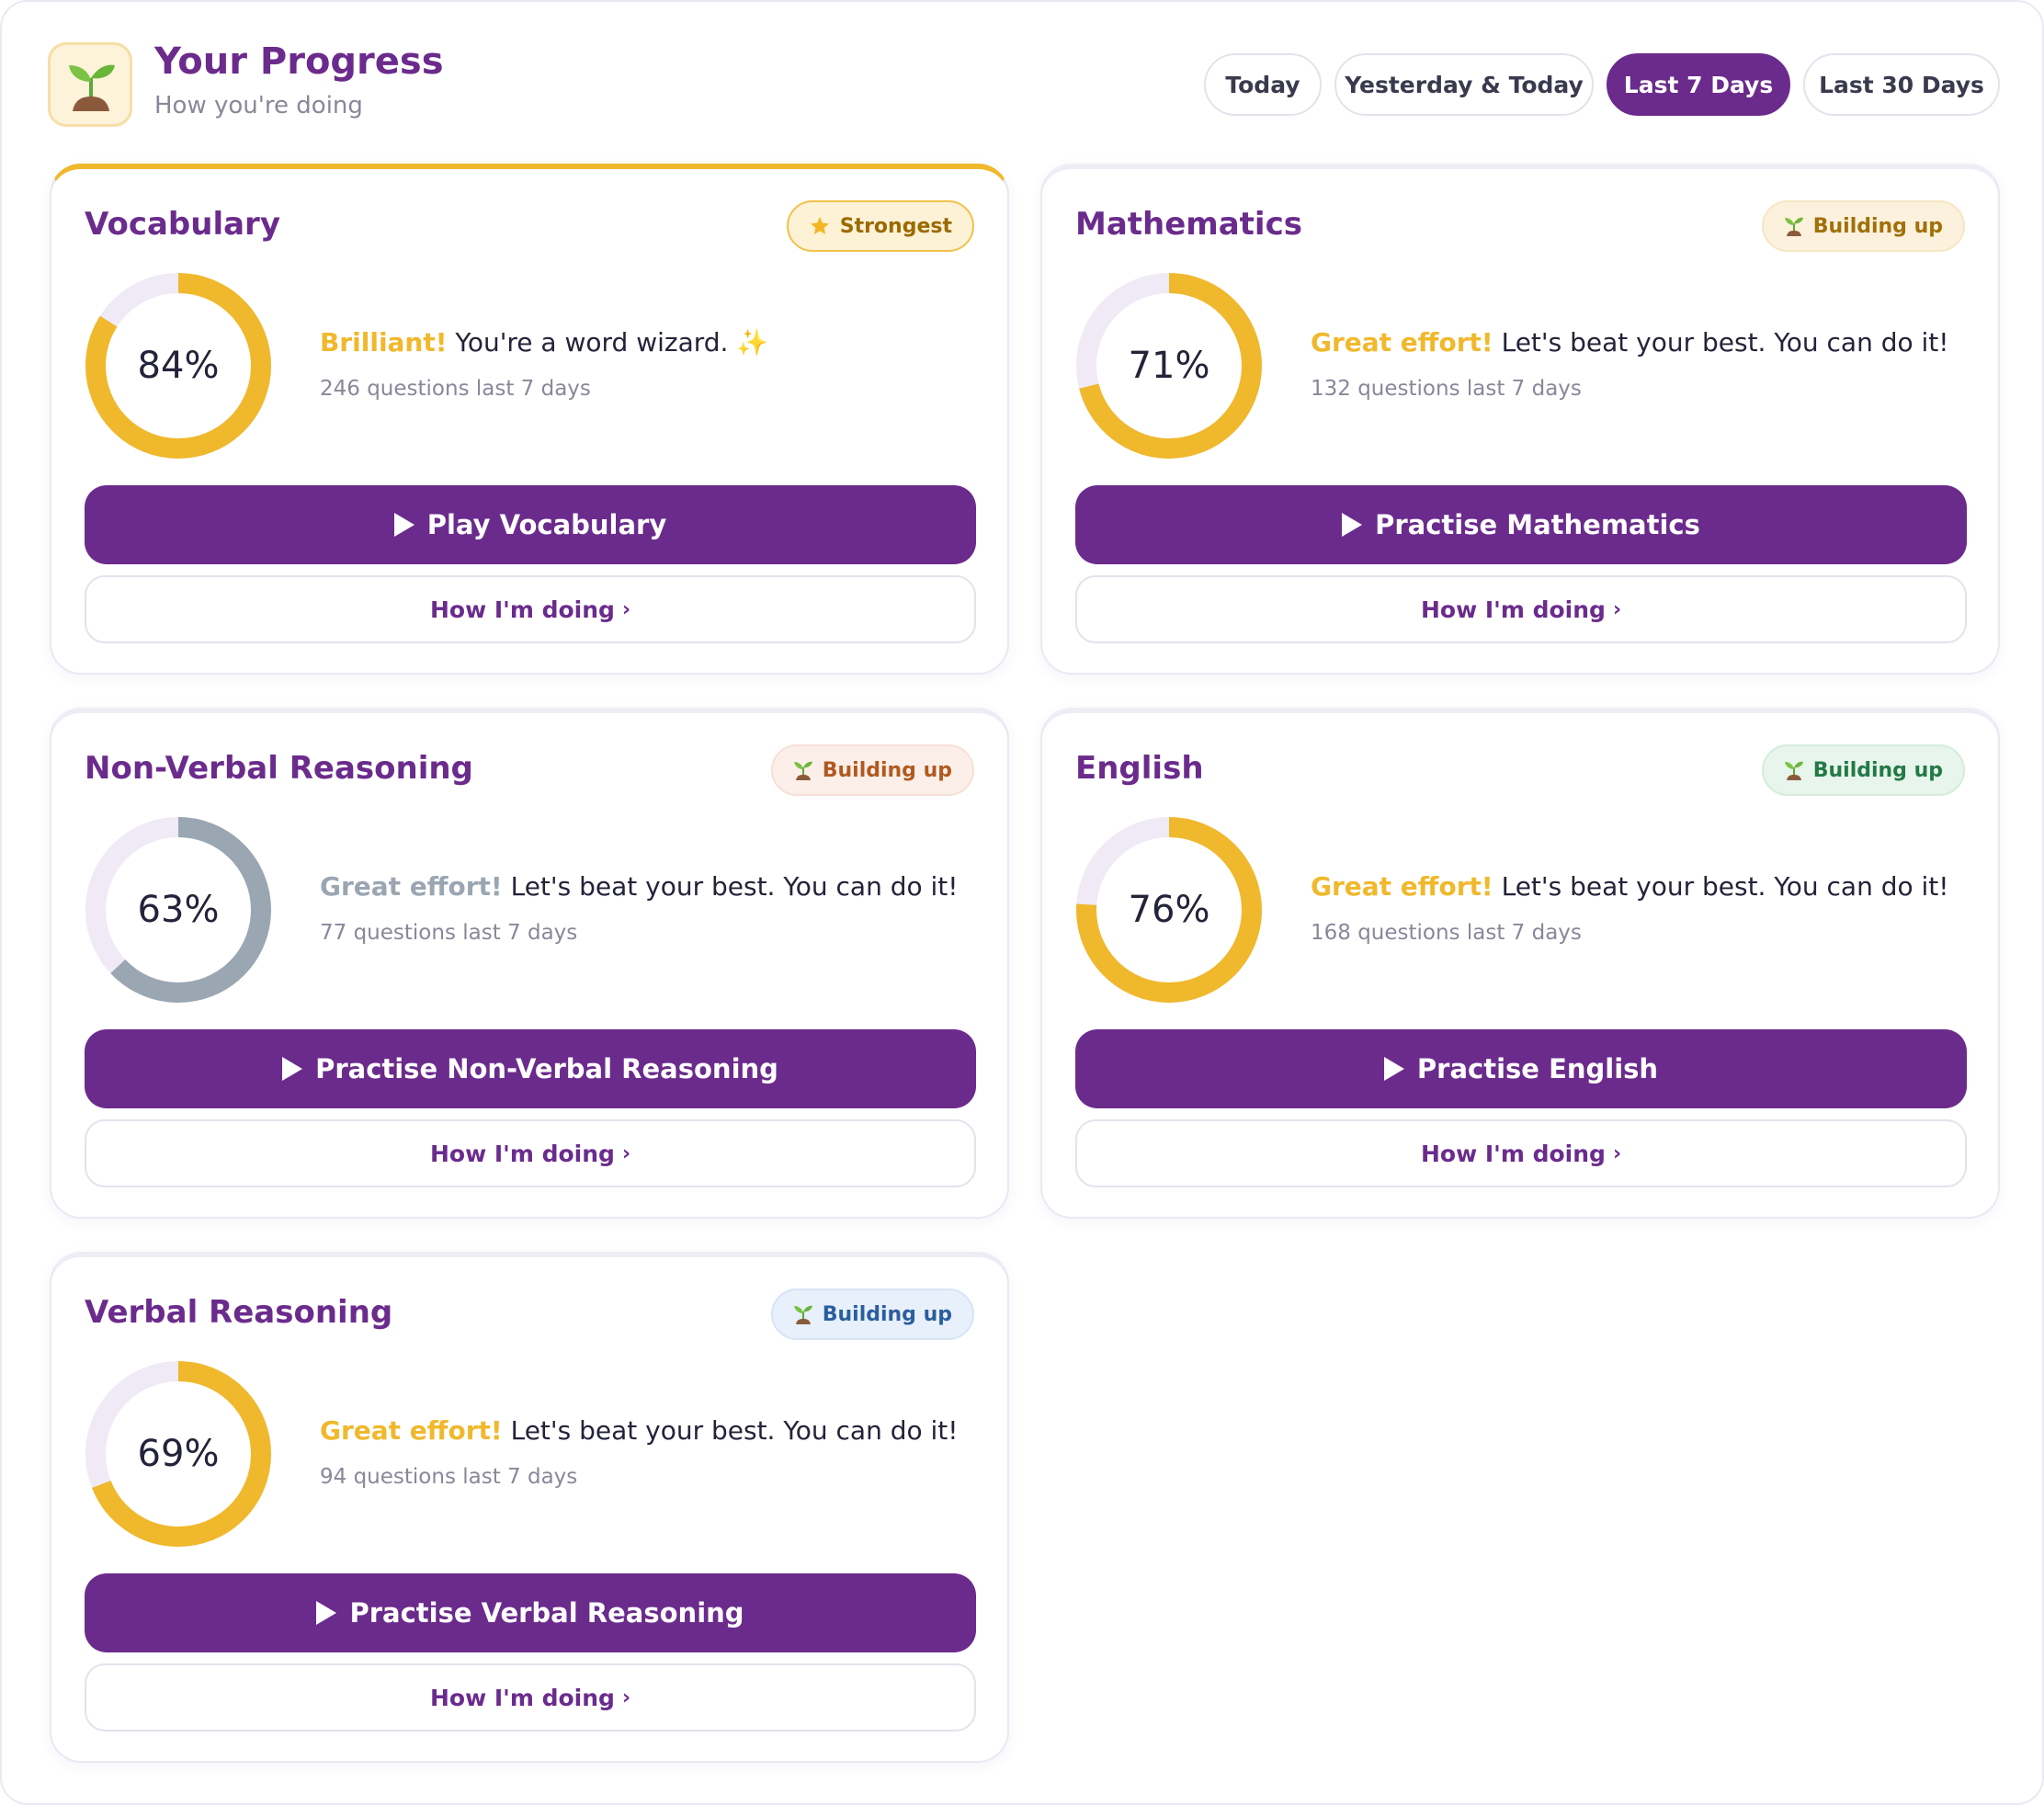 The height and width of the screenshot is (1805, 2044). I want to click on question-count: 246 questions last 7 days, so click(455, 389).